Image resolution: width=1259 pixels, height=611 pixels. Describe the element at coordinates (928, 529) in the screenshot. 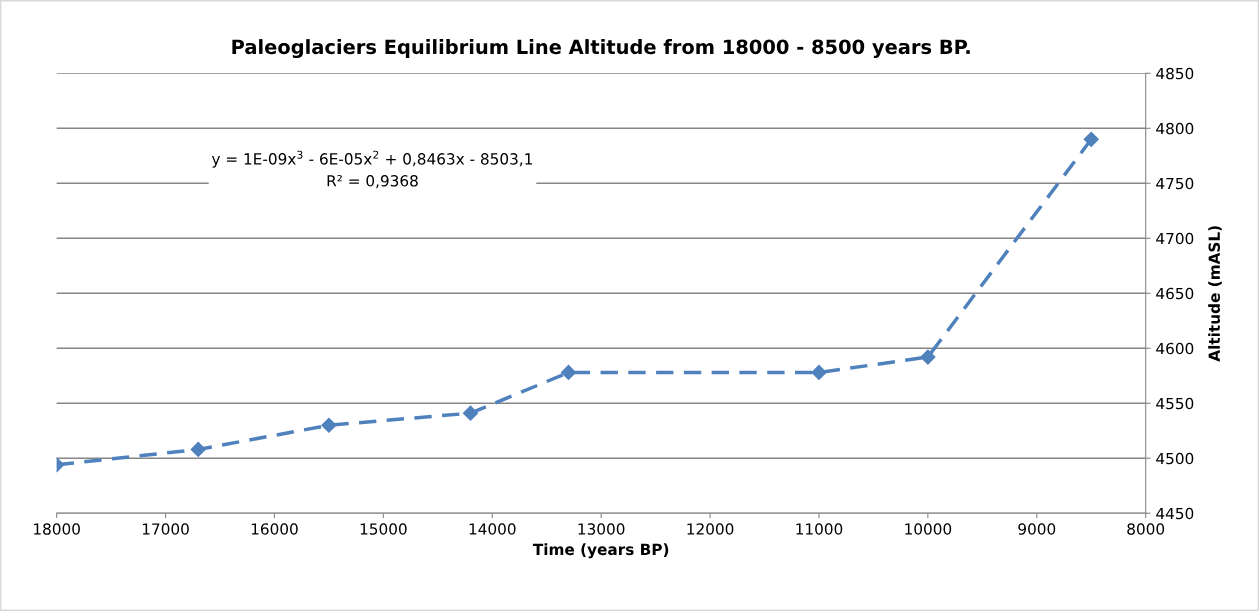

I see `x-tick-label: 10000` at that location.